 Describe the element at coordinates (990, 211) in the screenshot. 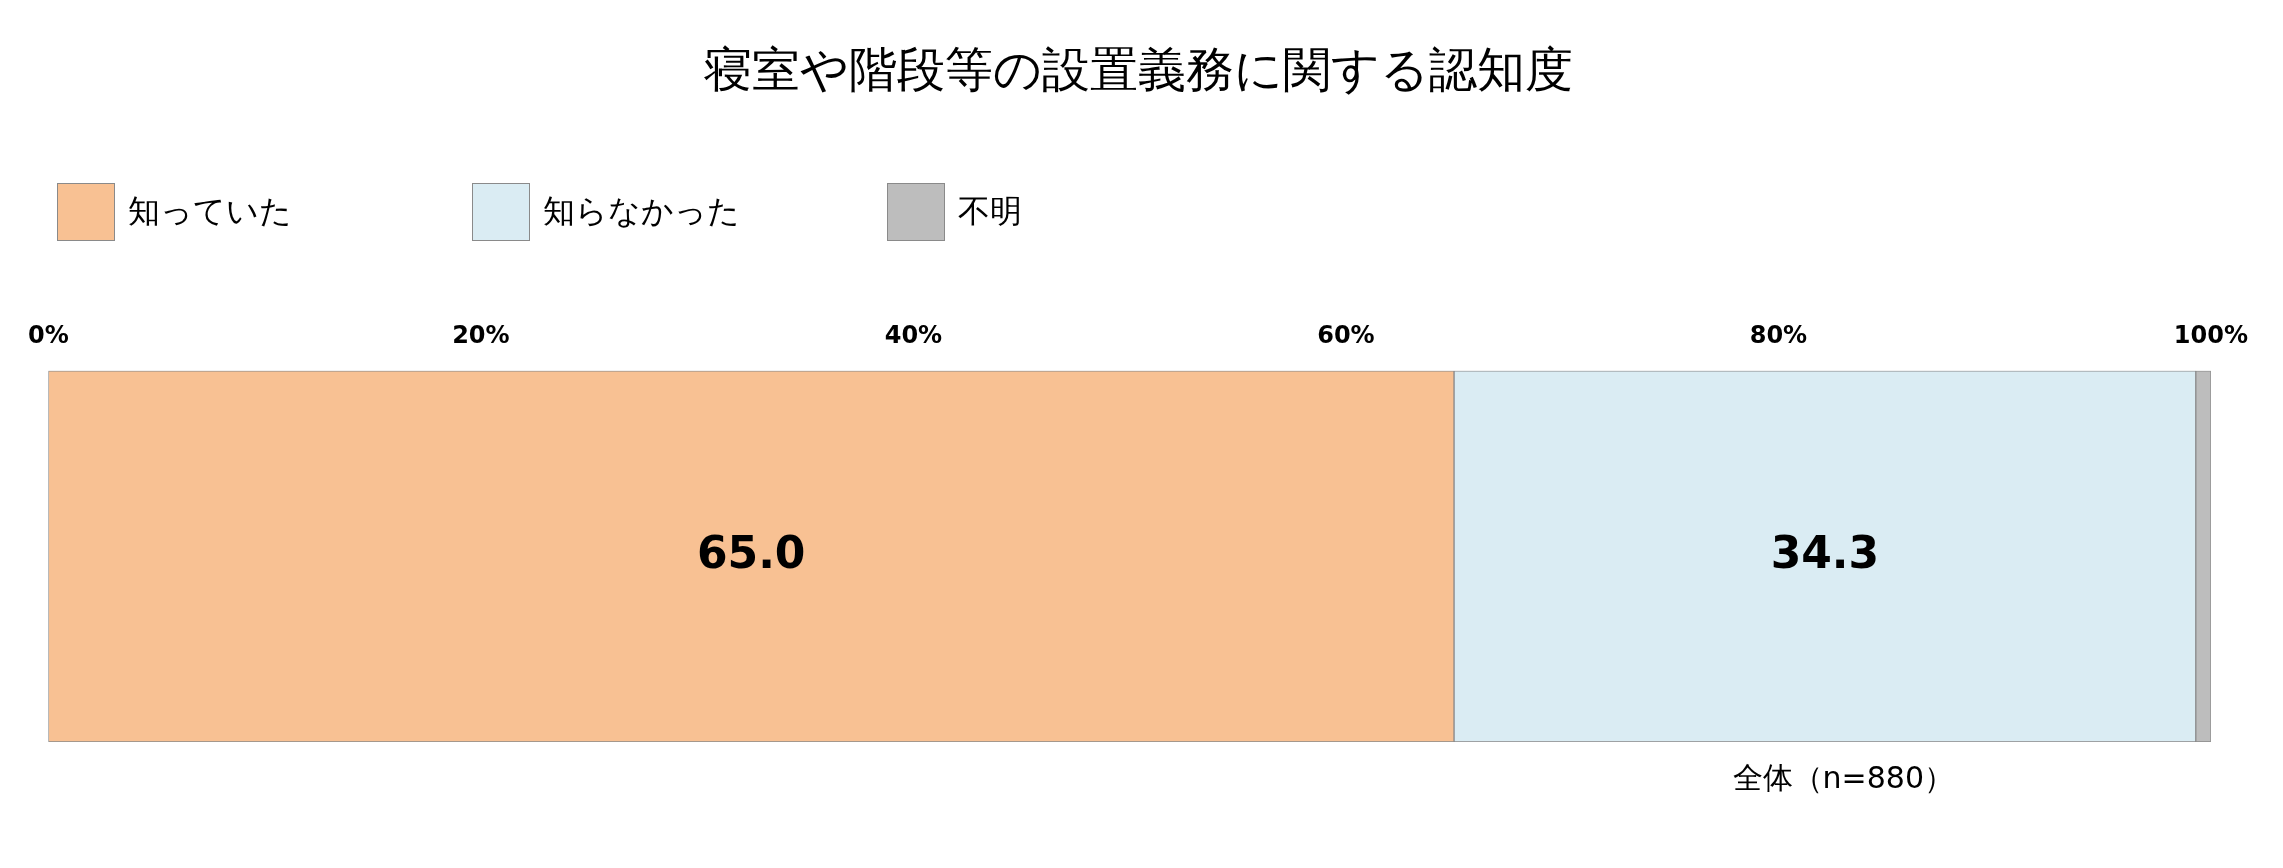

I see `legend-label: 不明` at that location.